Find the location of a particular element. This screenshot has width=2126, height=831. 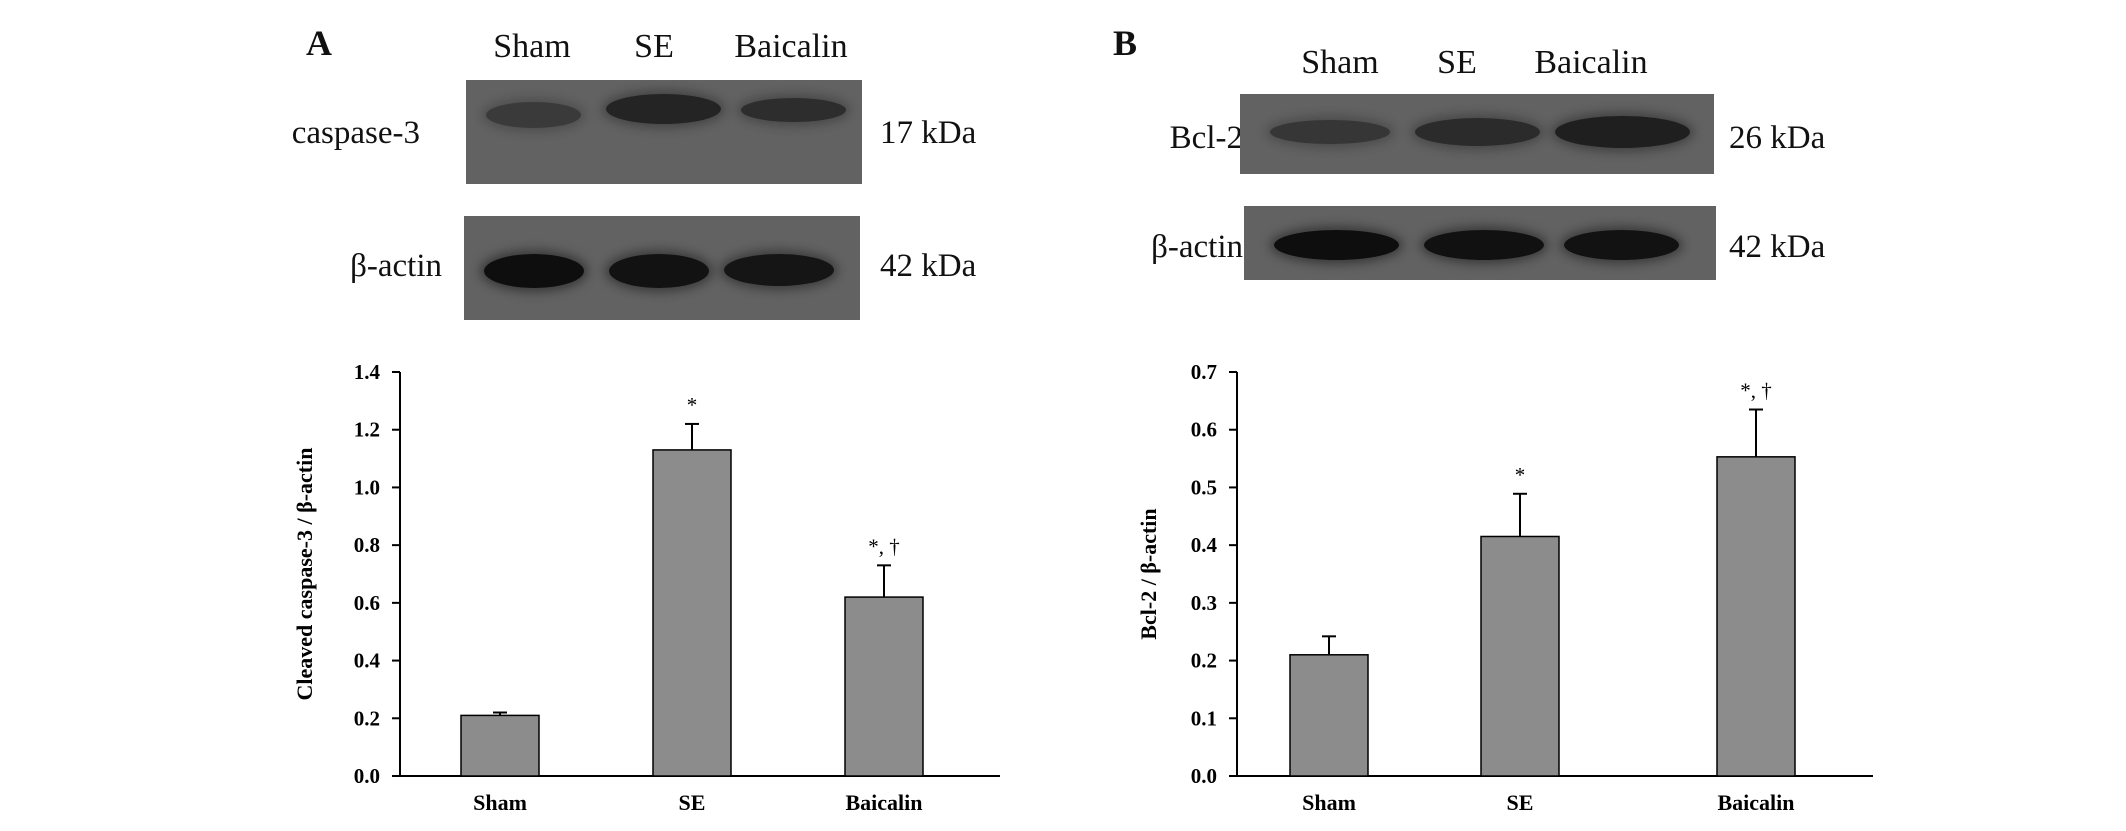

panel-label: A is located at coordinates (319, 43).